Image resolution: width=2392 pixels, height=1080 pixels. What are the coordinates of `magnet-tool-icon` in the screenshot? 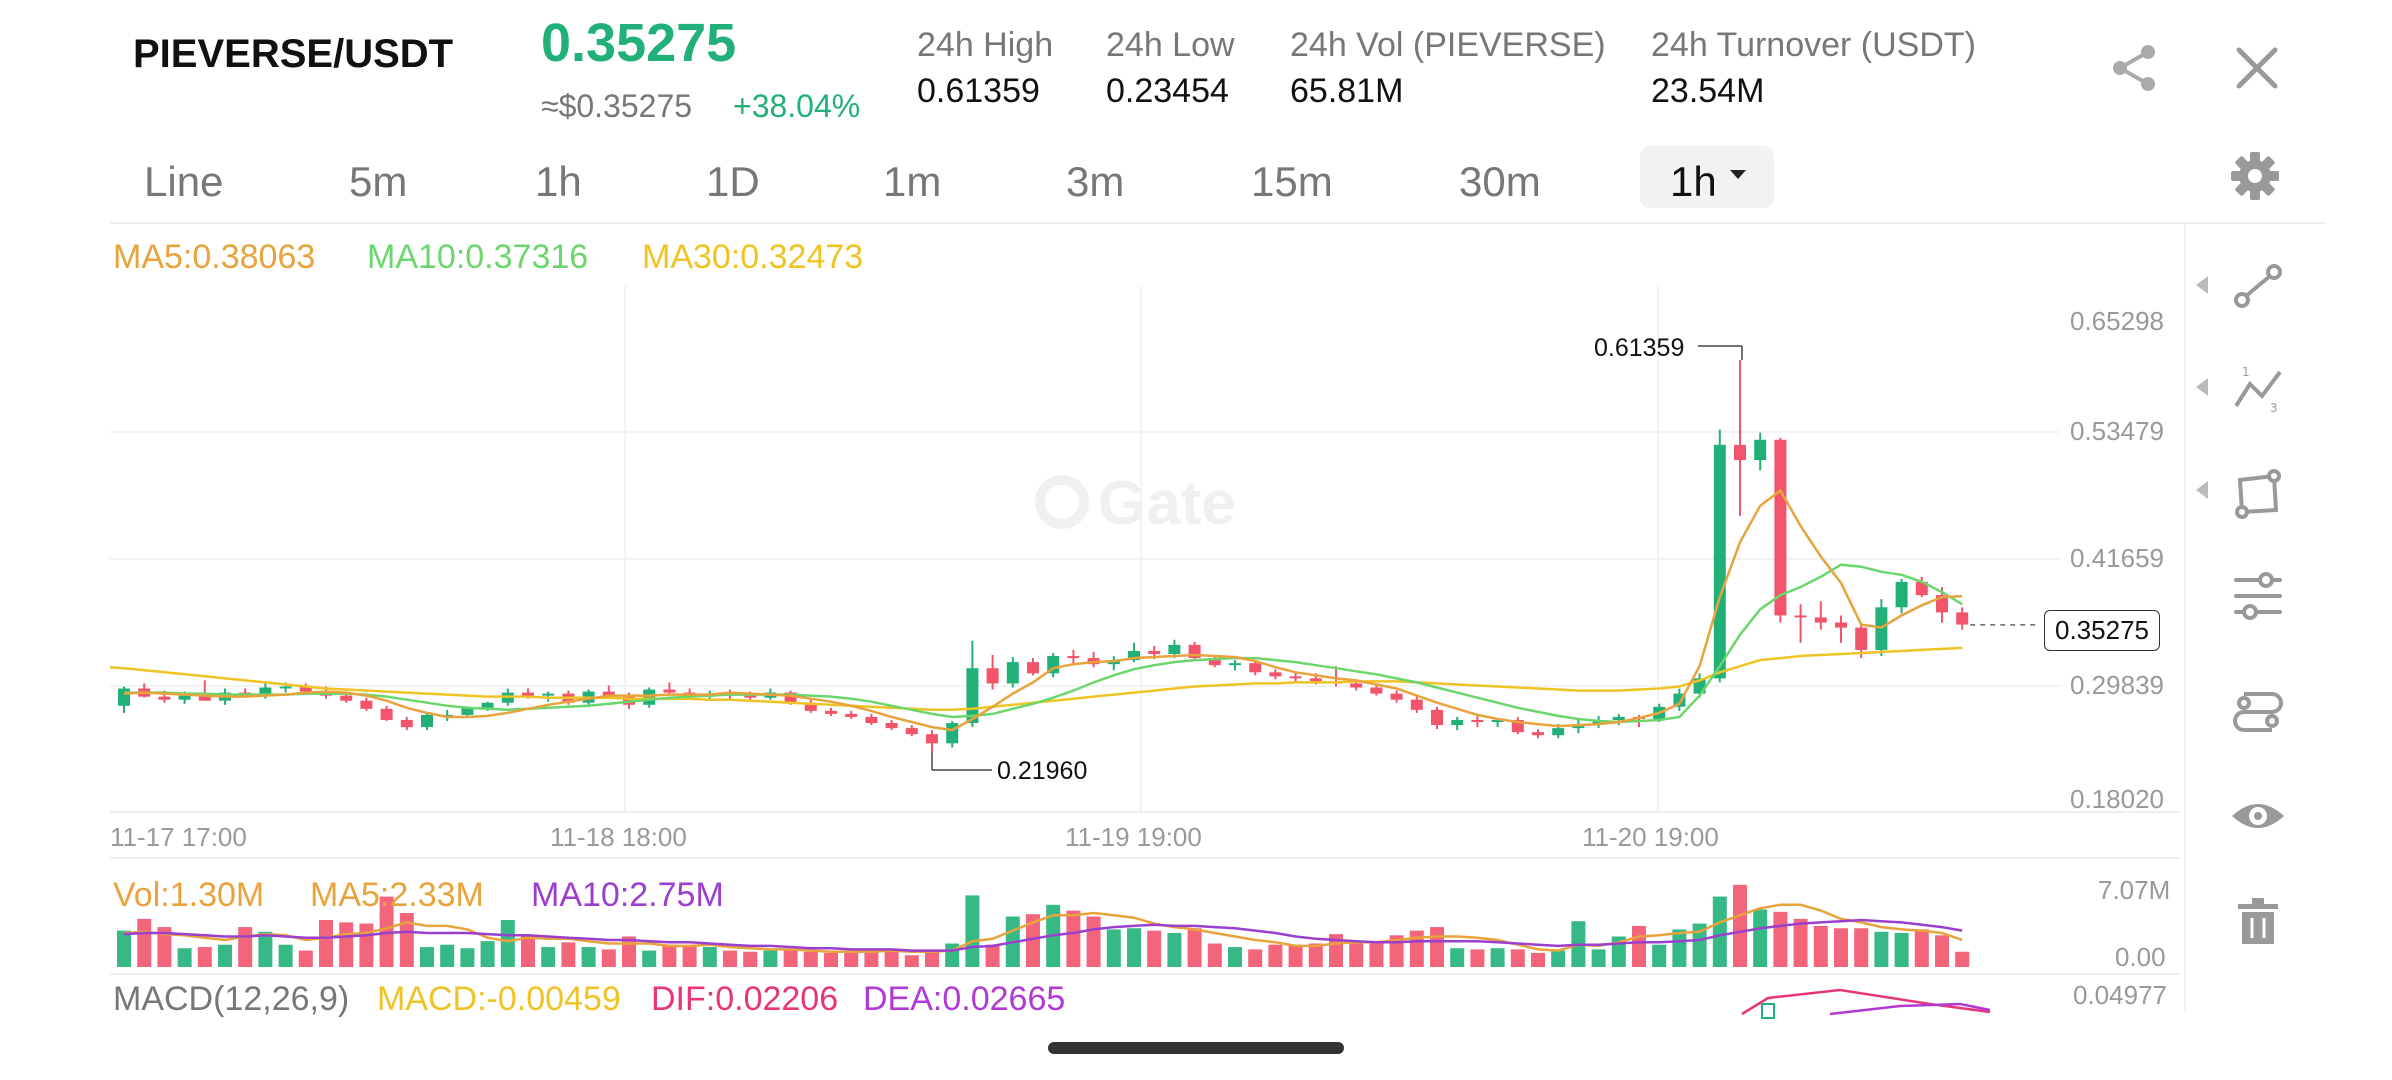 It's located at (2258, 712).